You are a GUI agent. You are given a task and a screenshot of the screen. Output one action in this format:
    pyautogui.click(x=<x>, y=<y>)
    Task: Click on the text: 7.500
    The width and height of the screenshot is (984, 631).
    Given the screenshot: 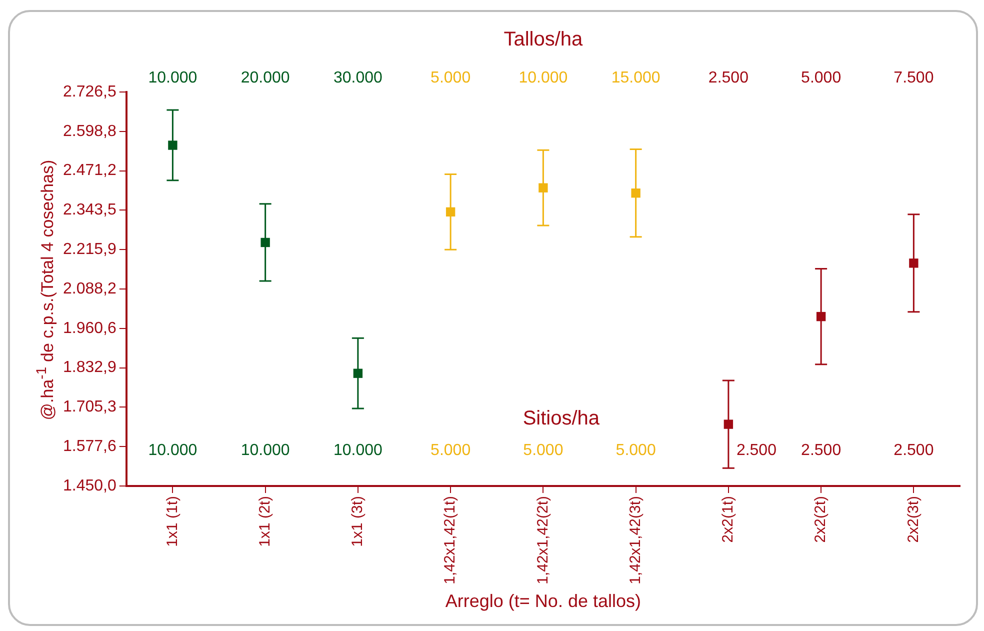 What is the action you would take?
    pyautogui.click(x=914, y=77)
    